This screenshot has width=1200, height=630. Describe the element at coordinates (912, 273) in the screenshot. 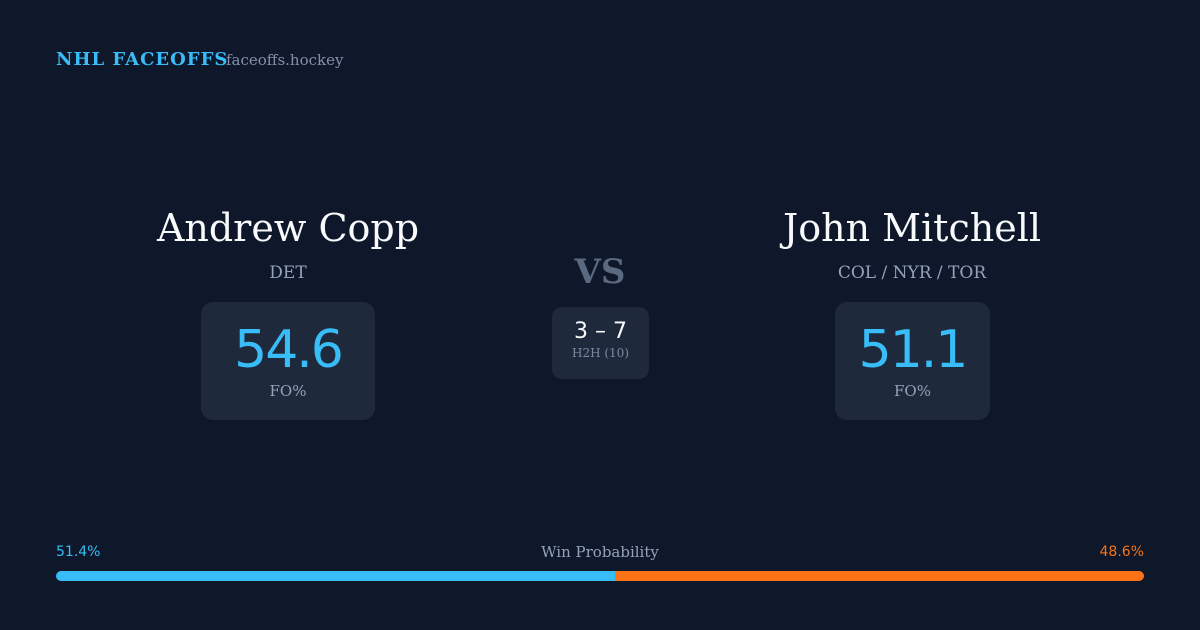

I see `player-team: COL / NYR / TOR` at that location.